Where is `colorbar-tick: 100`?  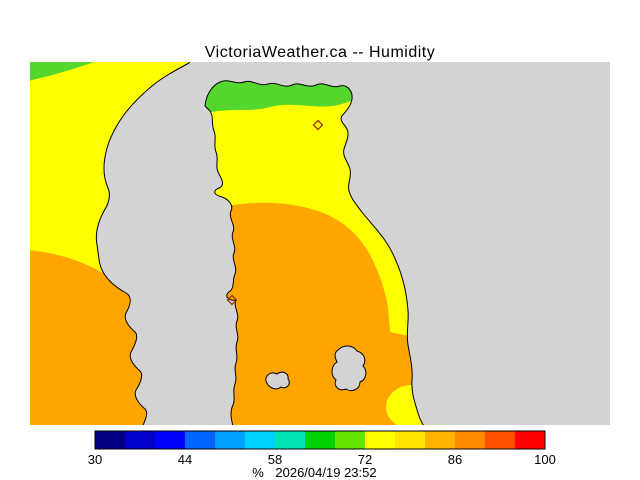
colorbar-tick: 100 is located at coordinates (545, 459).